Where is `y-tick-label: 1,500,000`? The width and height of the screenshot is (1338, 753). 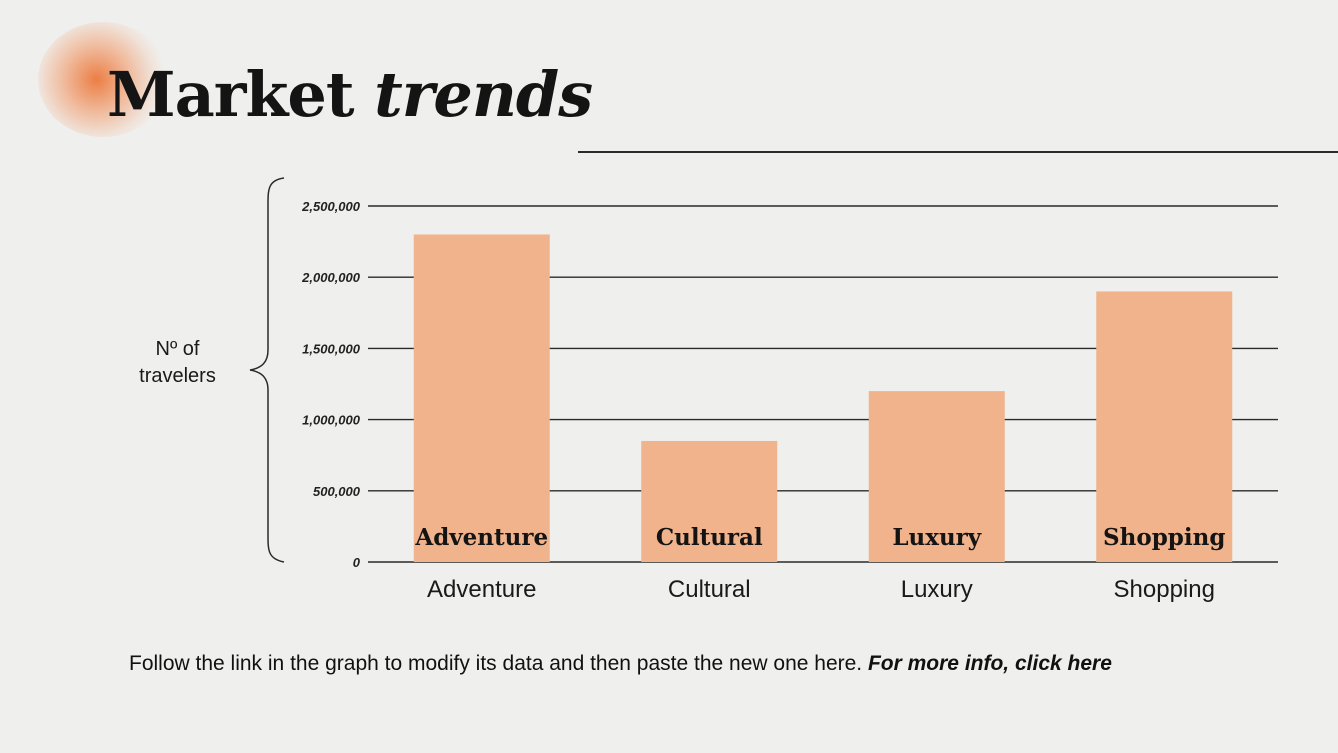 y-tick-label: 1,500,000 is located at coordinates (331, 348).